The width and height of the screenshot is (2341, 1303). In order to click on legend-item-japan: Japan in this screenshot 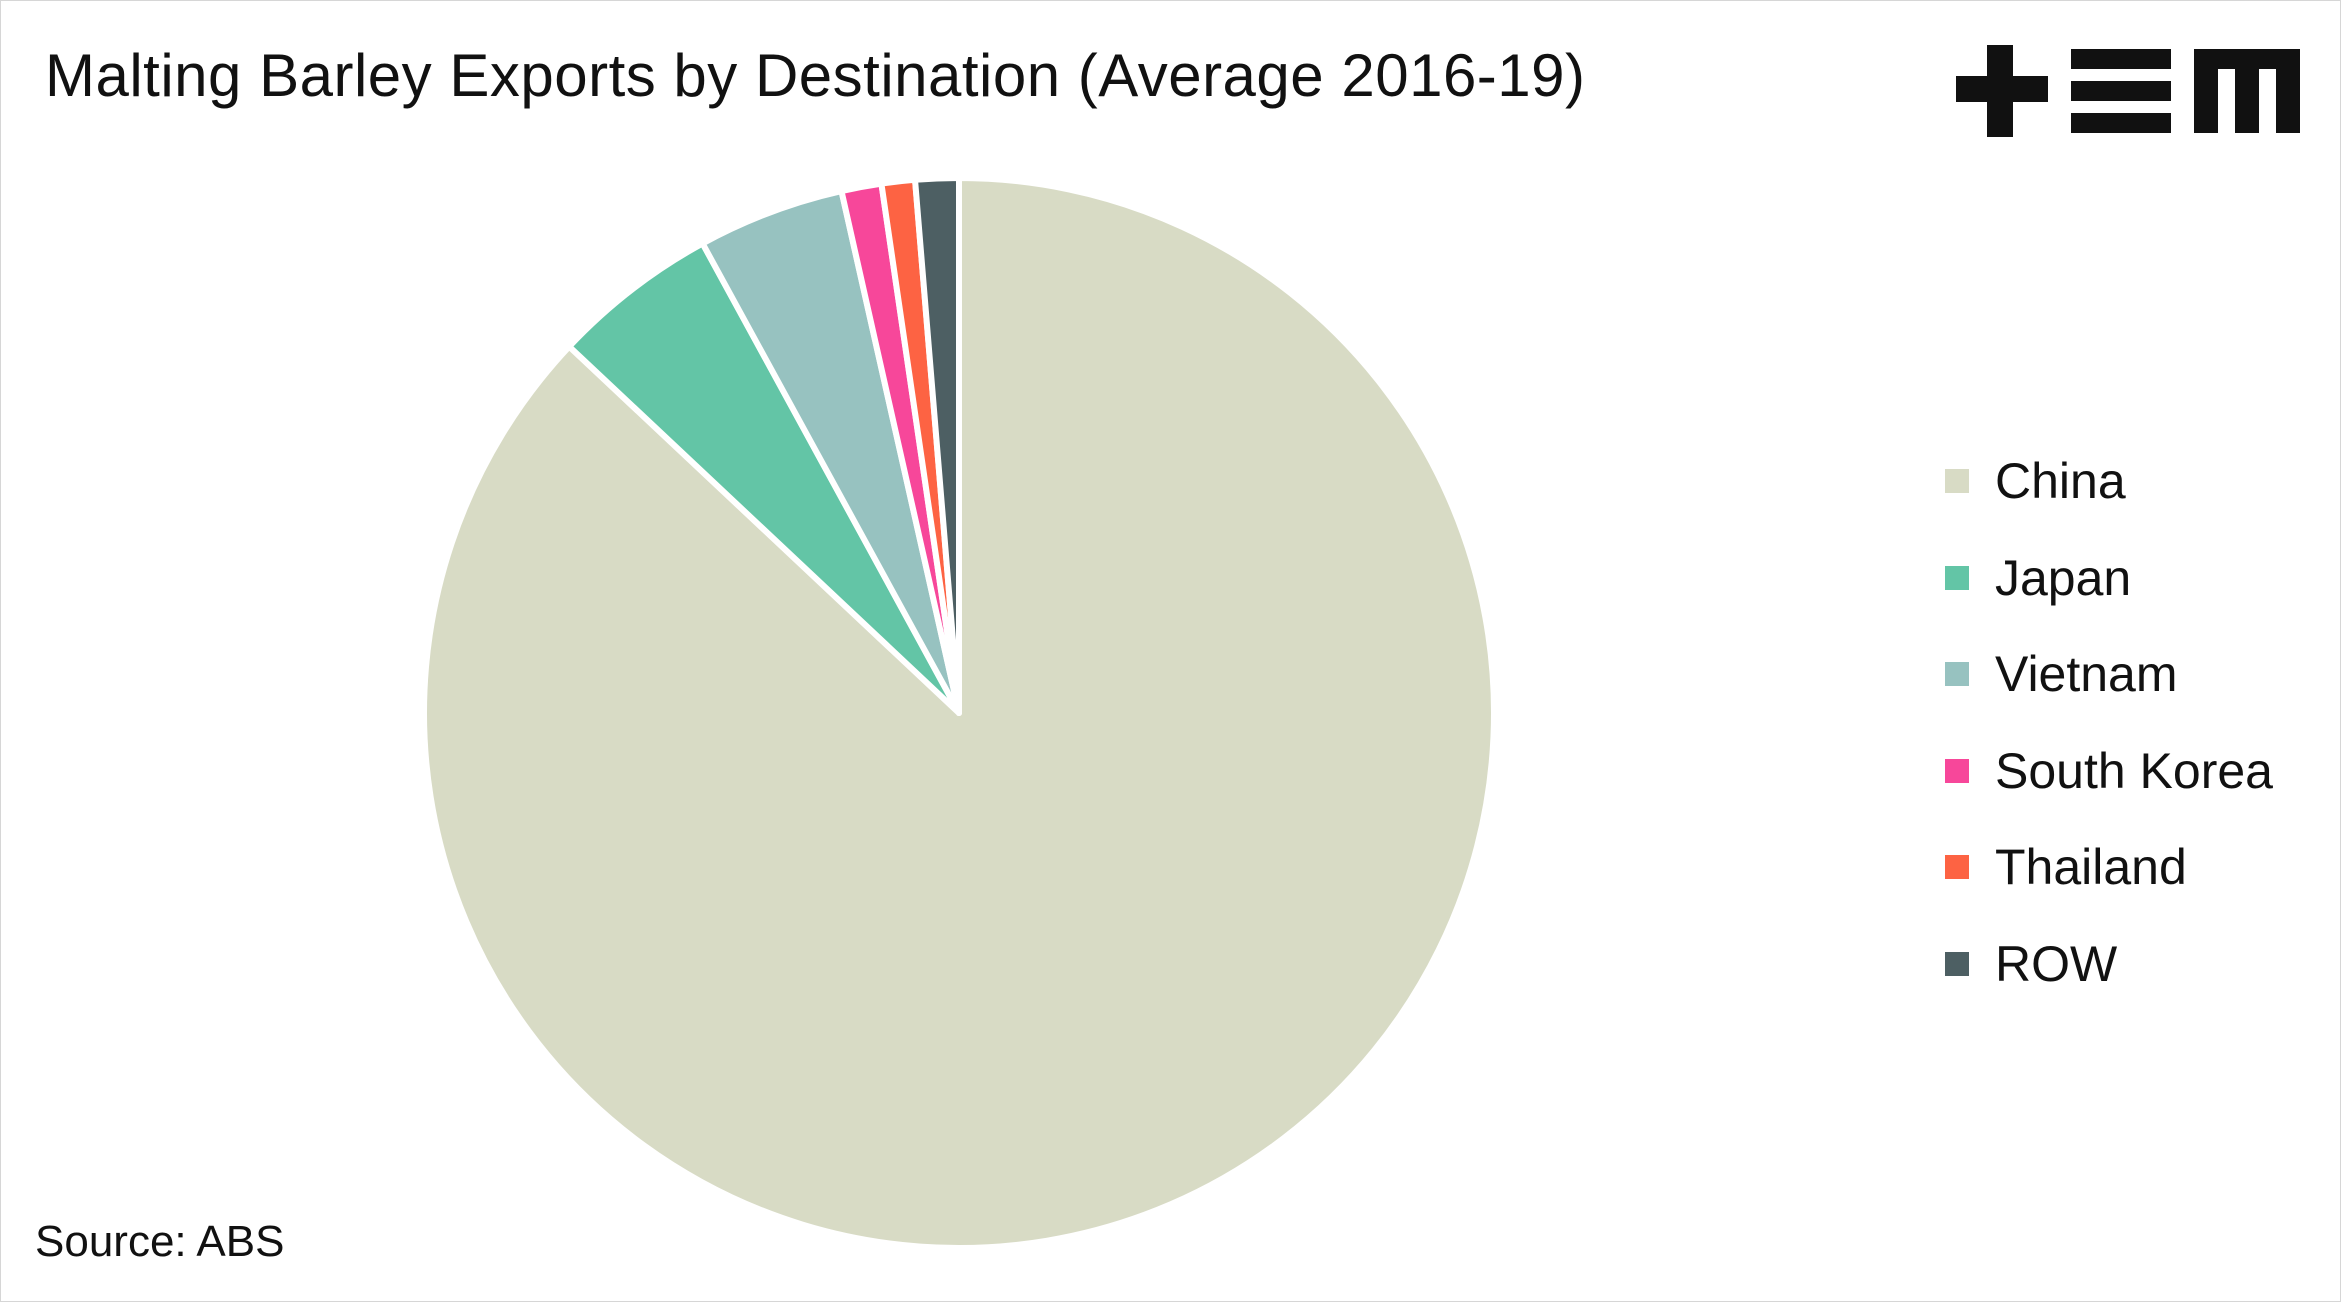, I will do `click(2109, 578)`.